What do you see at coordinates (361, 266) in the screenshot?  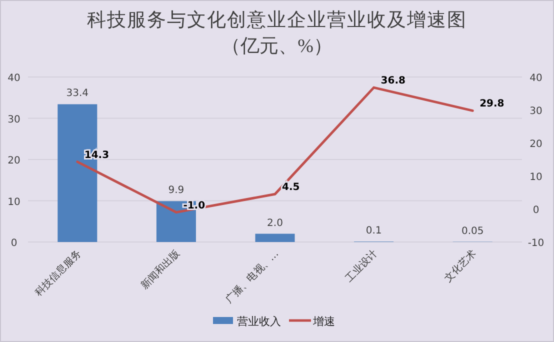 I see `x-tick-label: 工业设计` at bounding box center [361, 266].